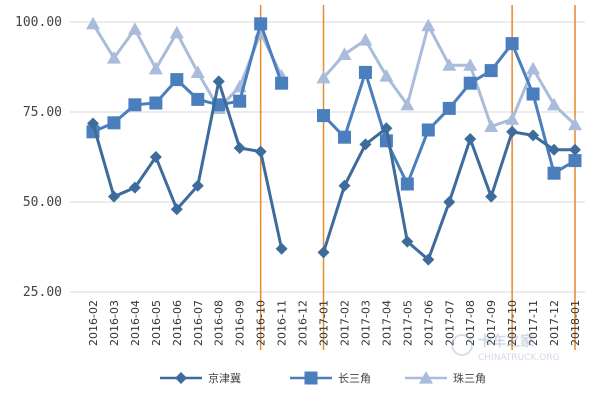 The image size is (600, 400). What do you see at coordinates (533, 323) in the screenshot?
I see `x-tick-label: 2017-11` at bounding box center [533, 323].